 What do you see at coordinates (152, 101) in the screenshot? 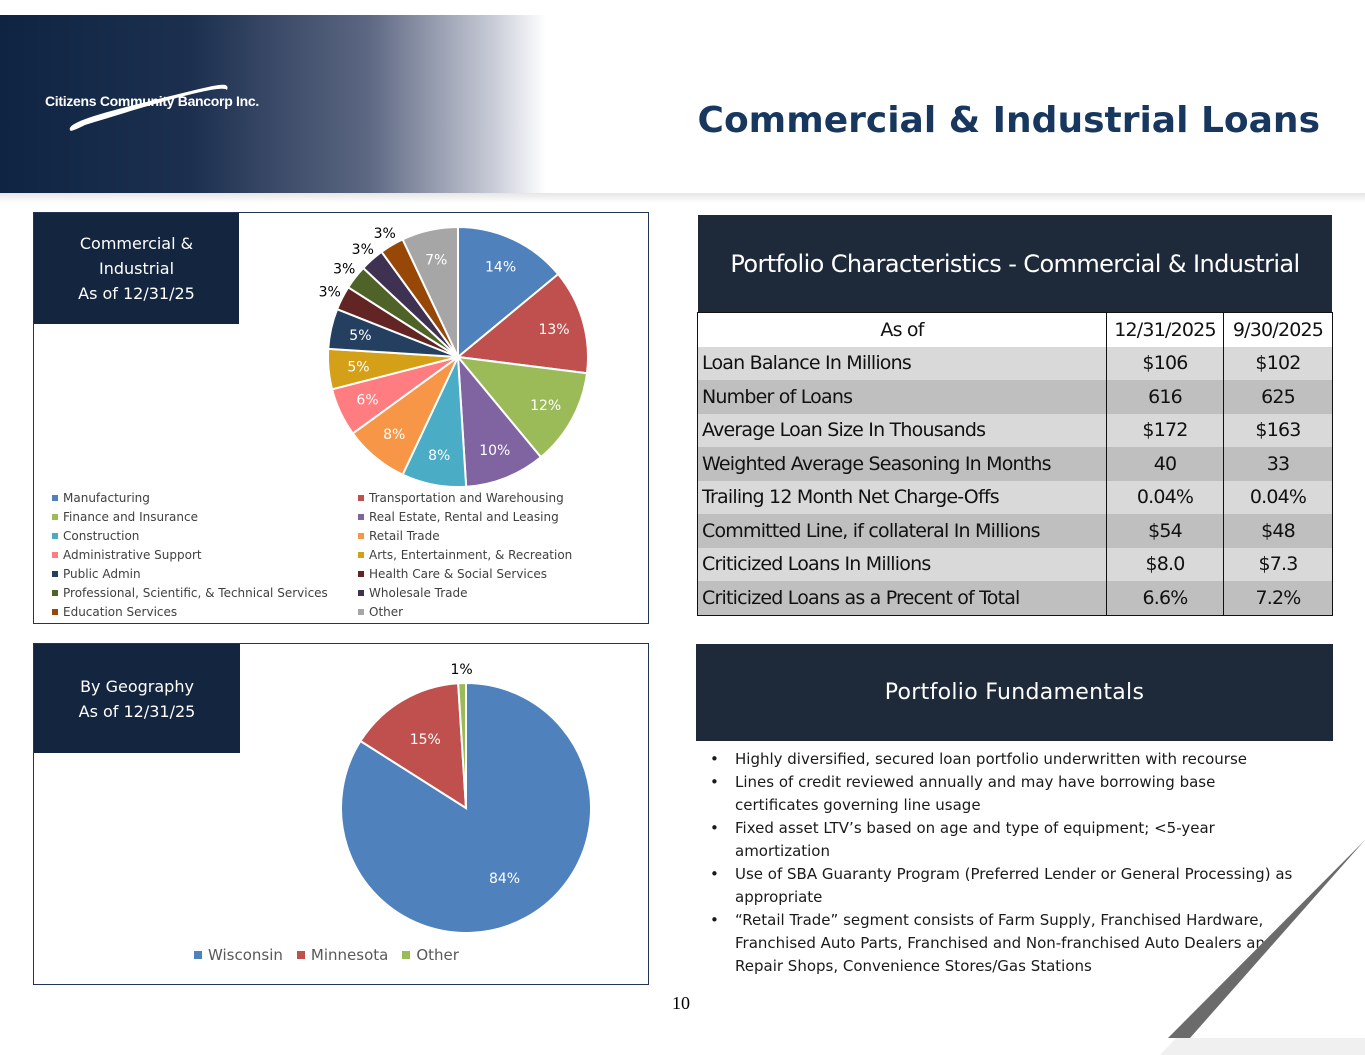
I see `brand-logo-text: Citizens Community Bancorp Inc.` at bounding box center [152, 101].